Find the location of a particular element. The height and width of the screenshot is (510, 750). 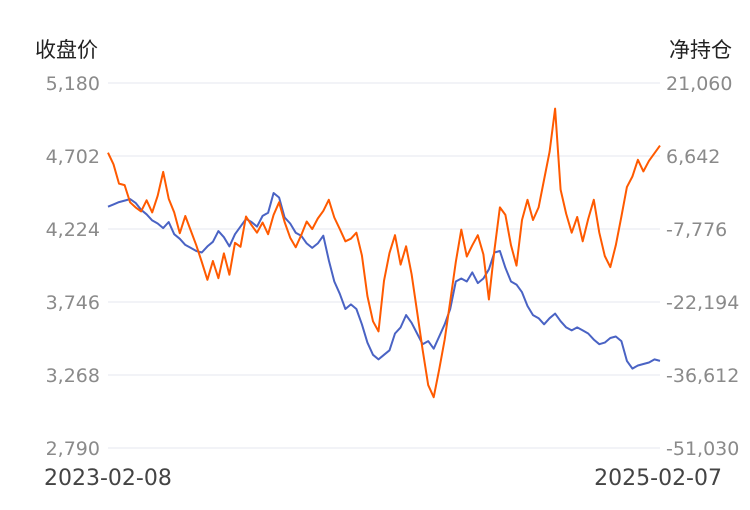

right-axis-tick-label: -7,776 is located at coordinates (696, 230).